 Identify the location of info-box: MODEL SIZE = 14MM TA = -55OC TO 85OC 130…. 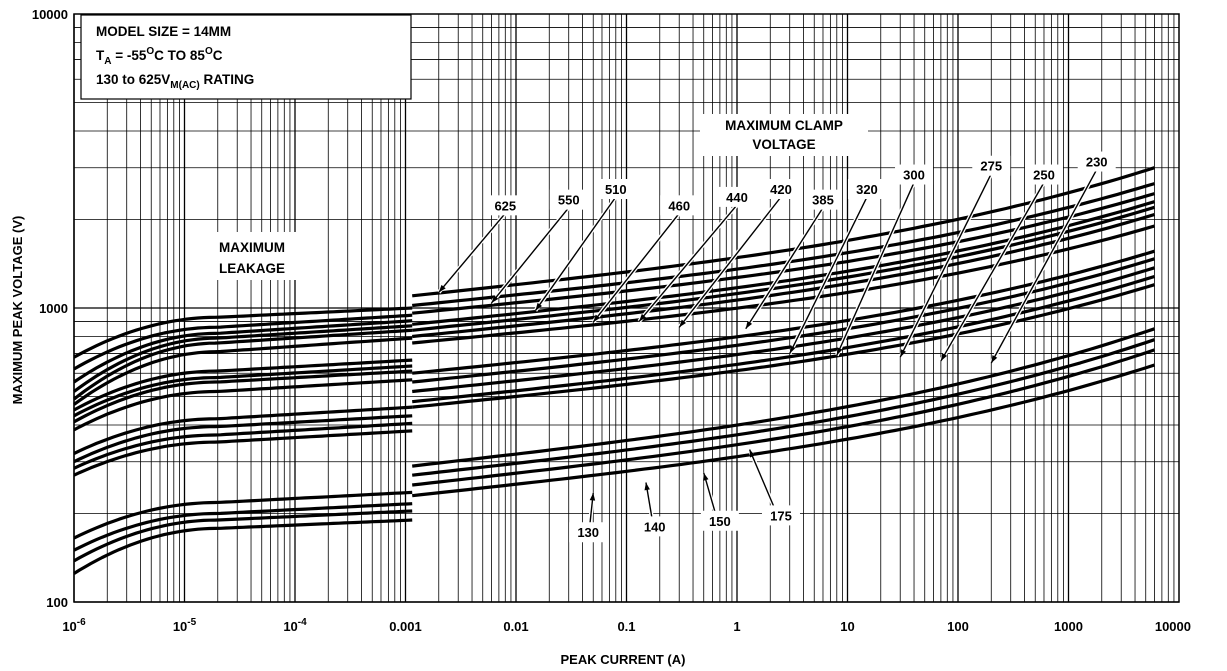
(246, 57).